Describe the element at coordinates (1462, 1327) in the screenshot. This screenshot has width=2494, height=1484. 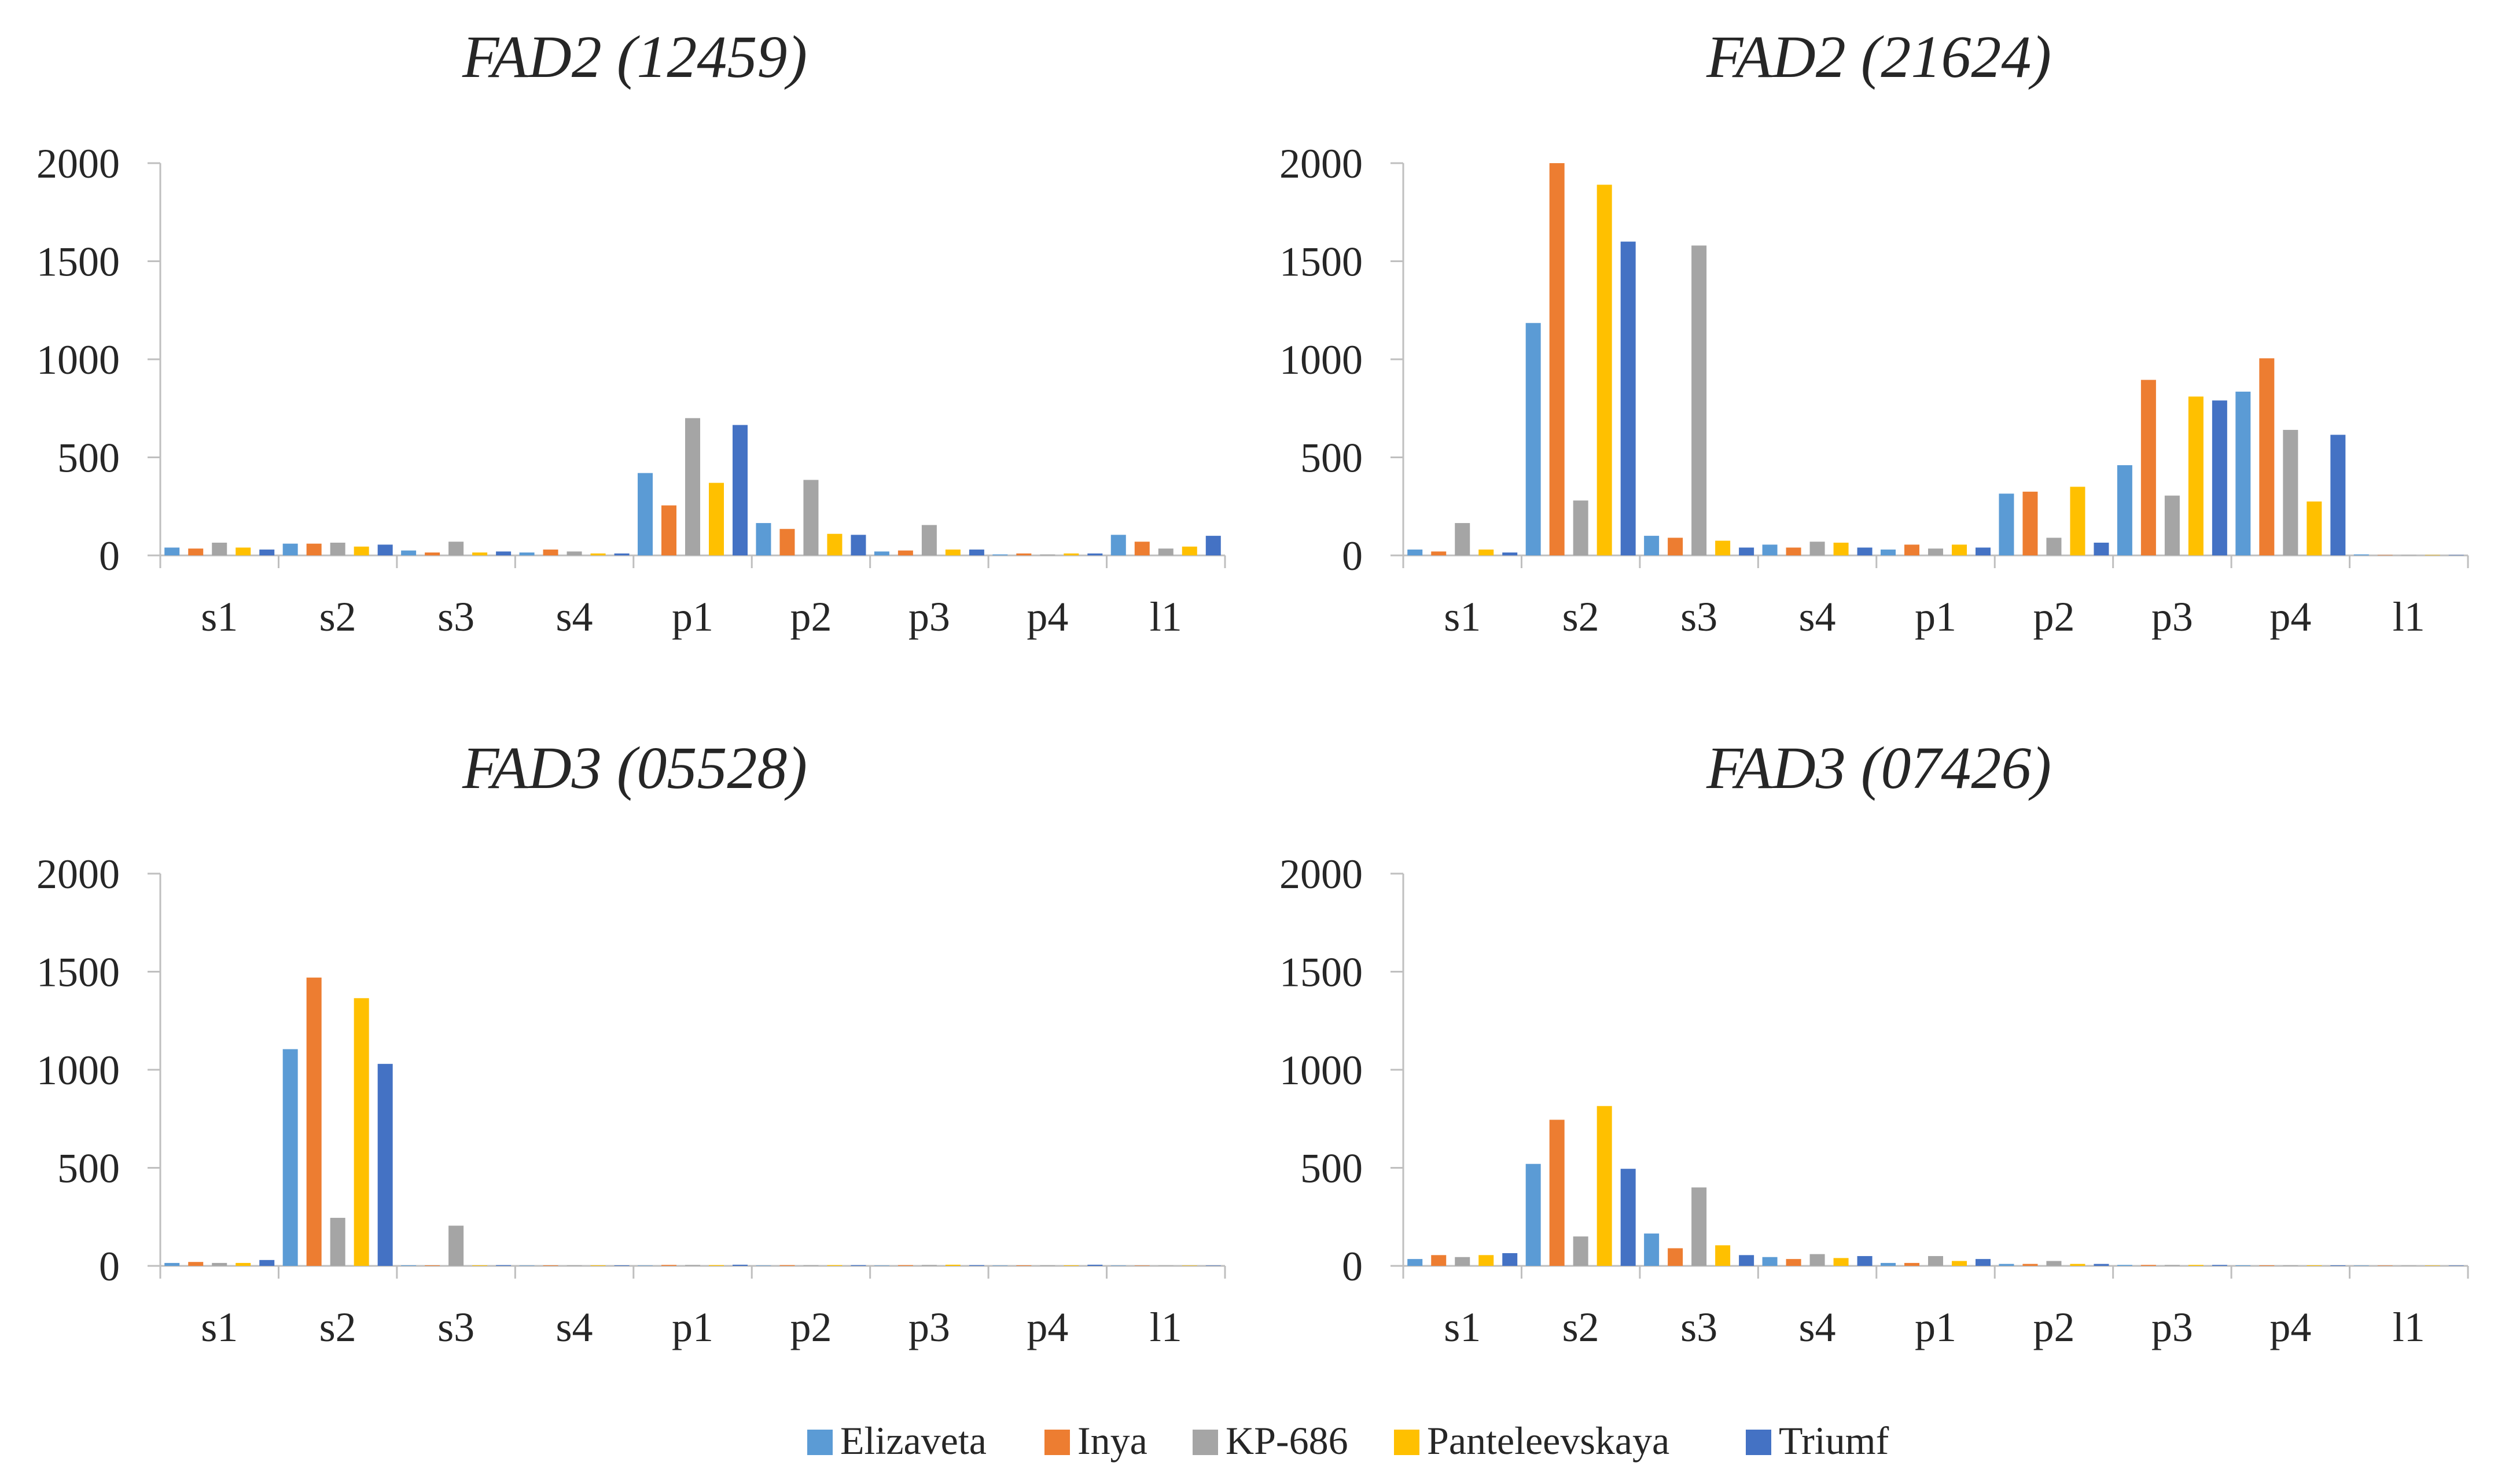
I see `x-tick-label-s1: s1` at that location.